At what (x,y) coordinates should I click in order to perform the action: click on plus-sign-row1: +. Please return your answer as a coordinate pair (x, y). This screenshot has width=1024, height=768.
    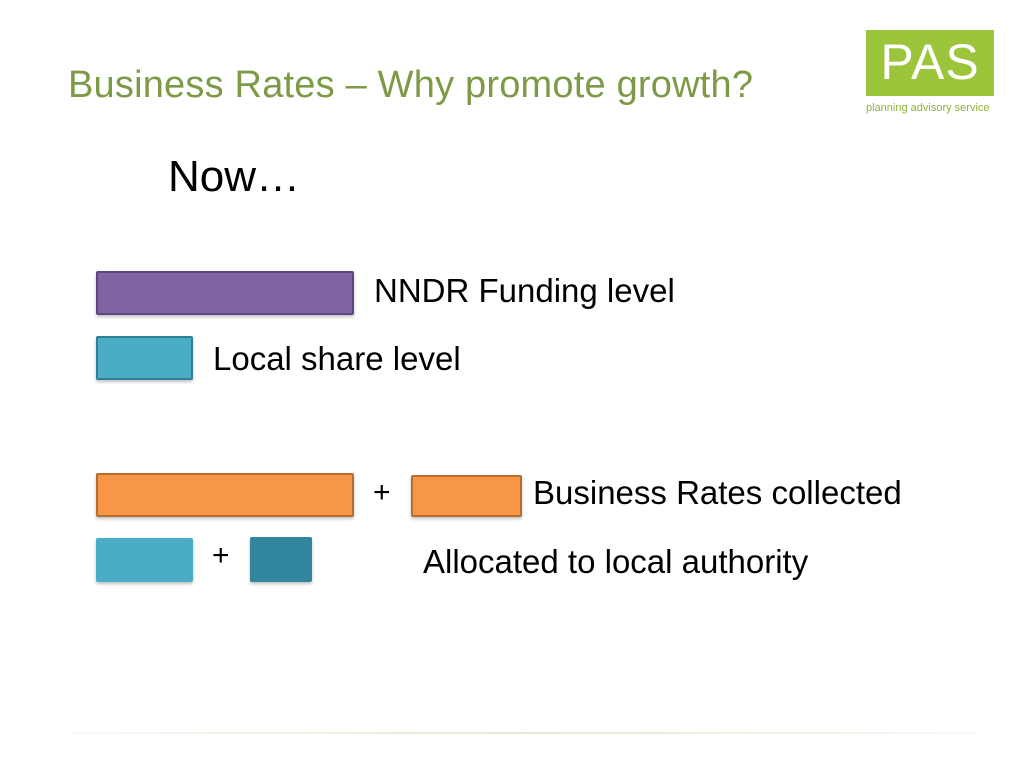
    Looking at the image, I should click on (382, 492).